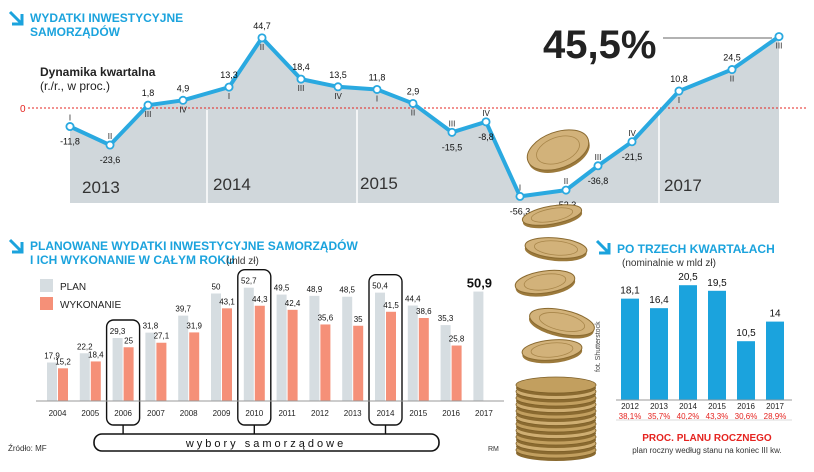 The width and height of the screenshot is (814, 472). Describe the element at coordinates (659, 300) in the screenshot. I see `q3-bar-label: 16,4` at that location.